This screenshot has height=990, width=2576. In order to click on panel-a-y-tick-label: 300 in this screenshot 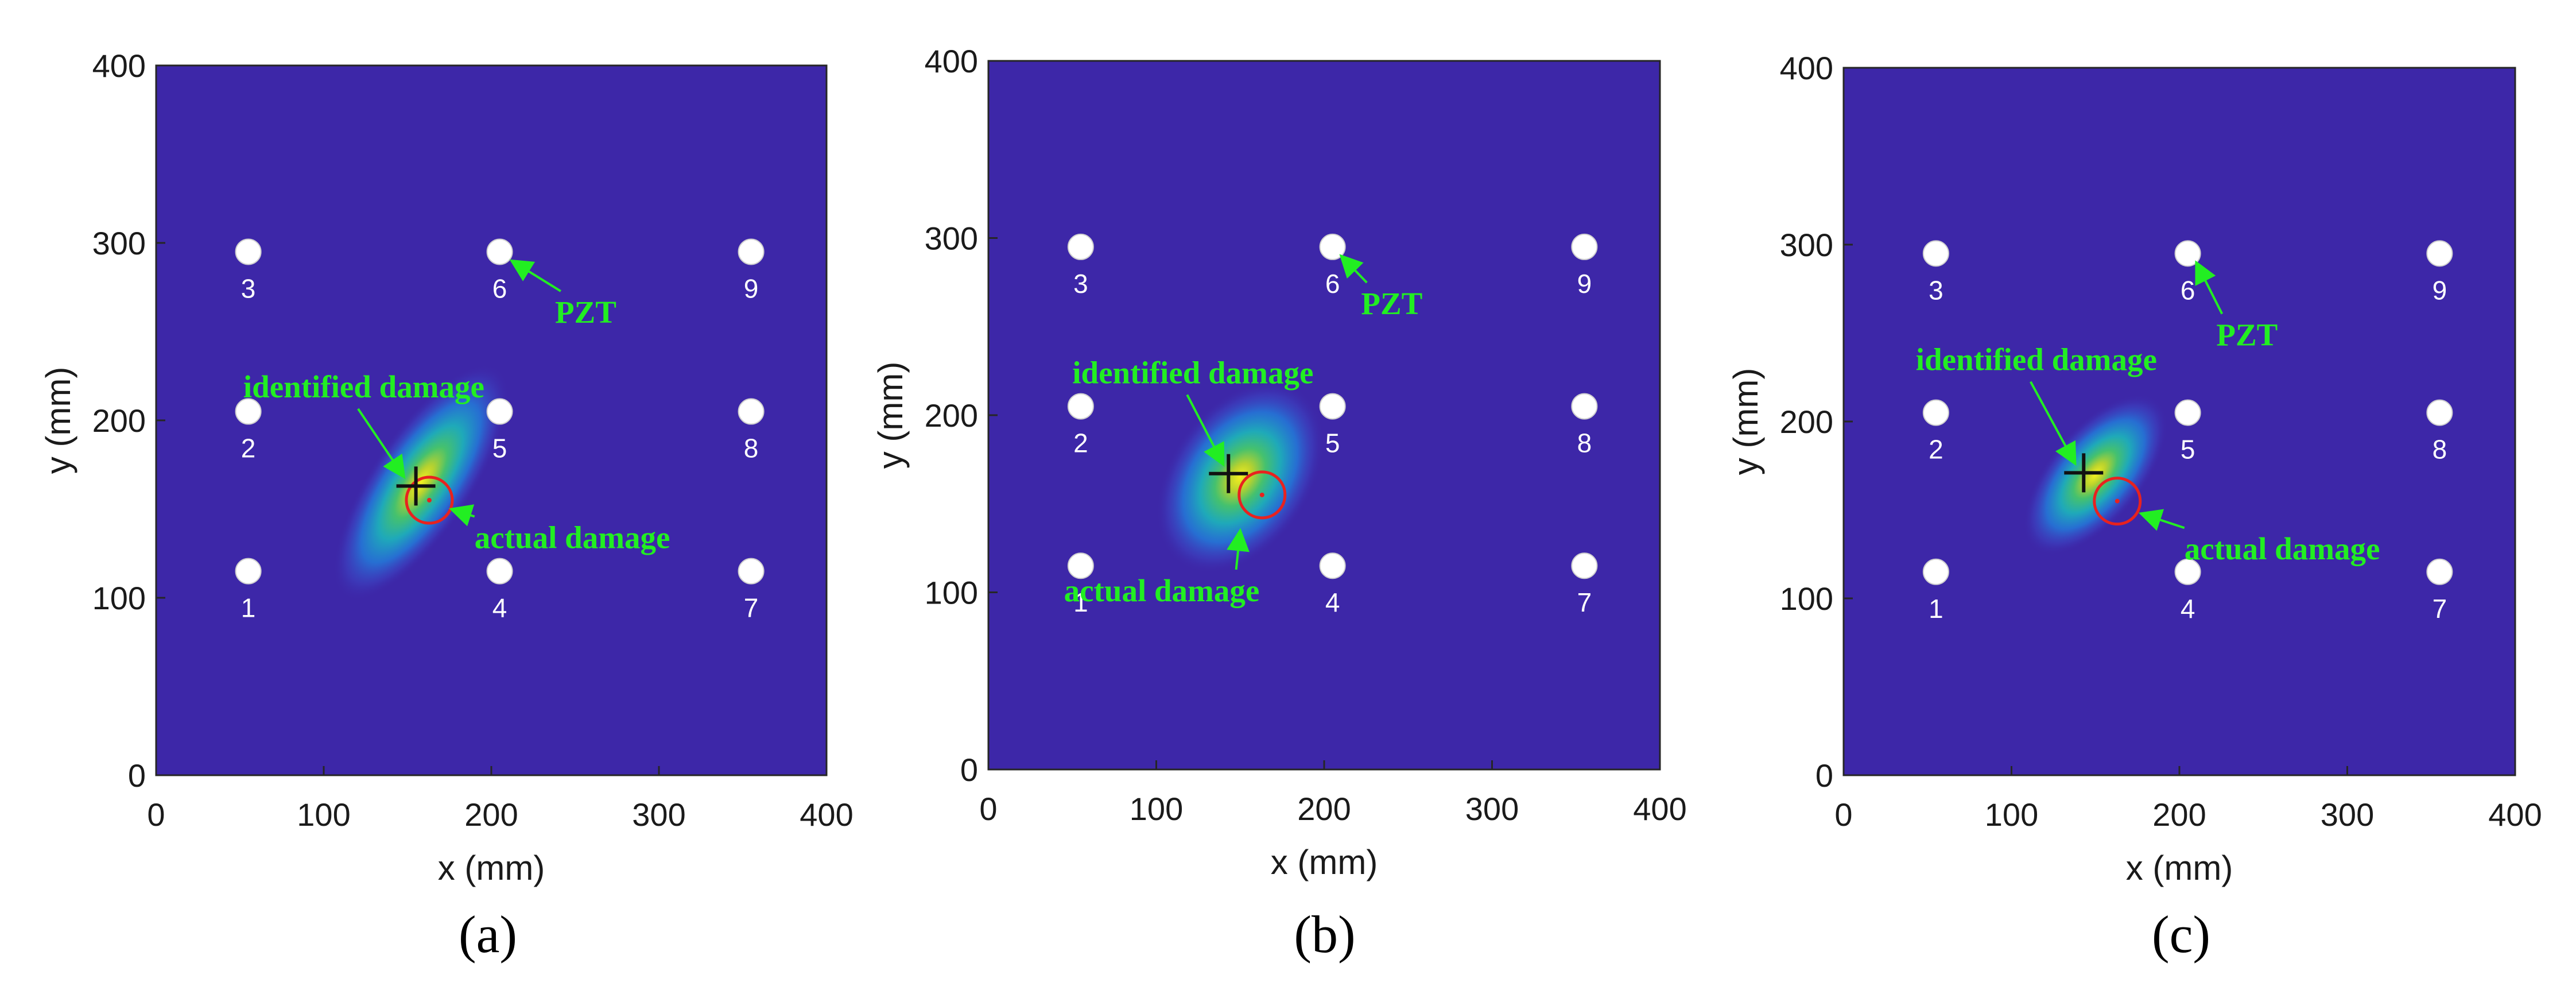, I will do `click(119, 243)`.